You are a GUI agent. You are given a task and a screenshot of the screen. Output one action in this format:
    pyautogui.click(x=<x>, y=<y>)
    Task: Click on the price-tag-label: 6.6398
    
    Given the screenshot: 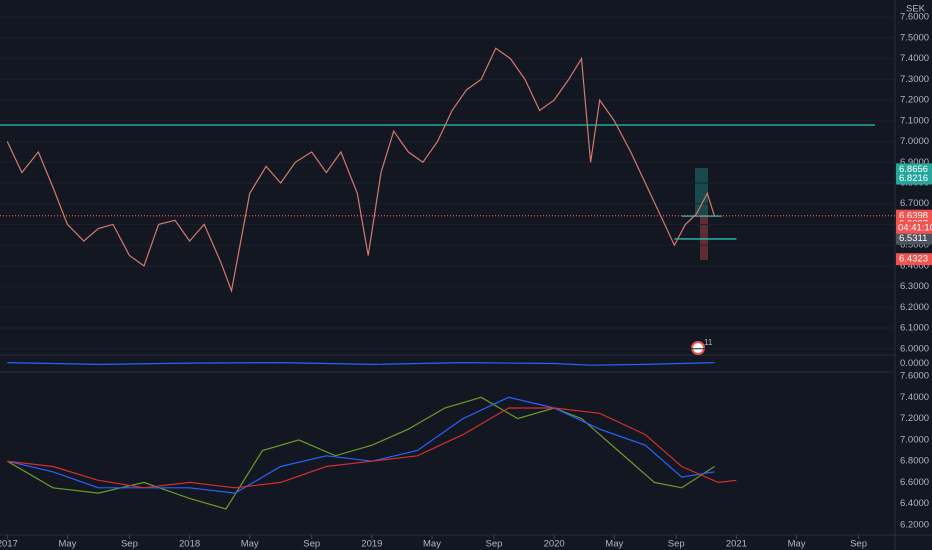 What is the action you would take?
    pyautogui.click(x=913, y=216)
    